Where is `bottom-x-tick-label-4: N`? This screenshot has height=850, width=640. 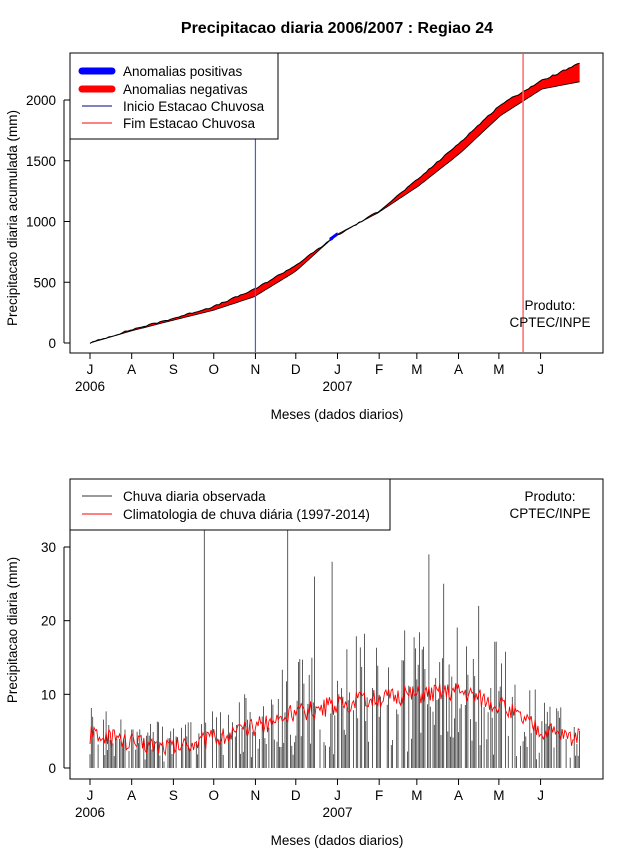
bottom-x-tick-label-4: N is located at coordinates (256, 795).